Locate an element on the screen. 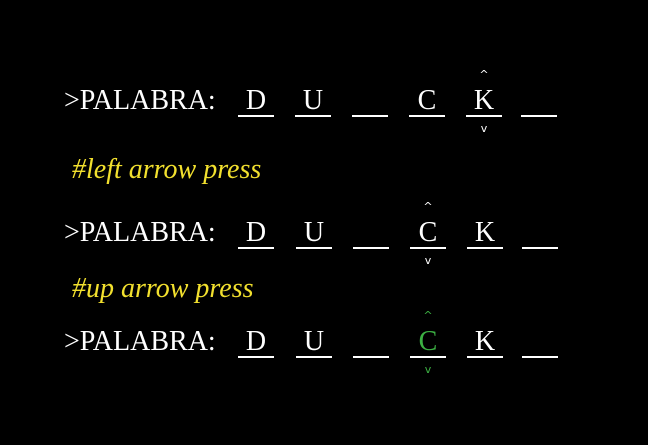 This screenshot has width=648, height=445. comment-up-arrow: #up arrow press is located at coordinates (163, 288).